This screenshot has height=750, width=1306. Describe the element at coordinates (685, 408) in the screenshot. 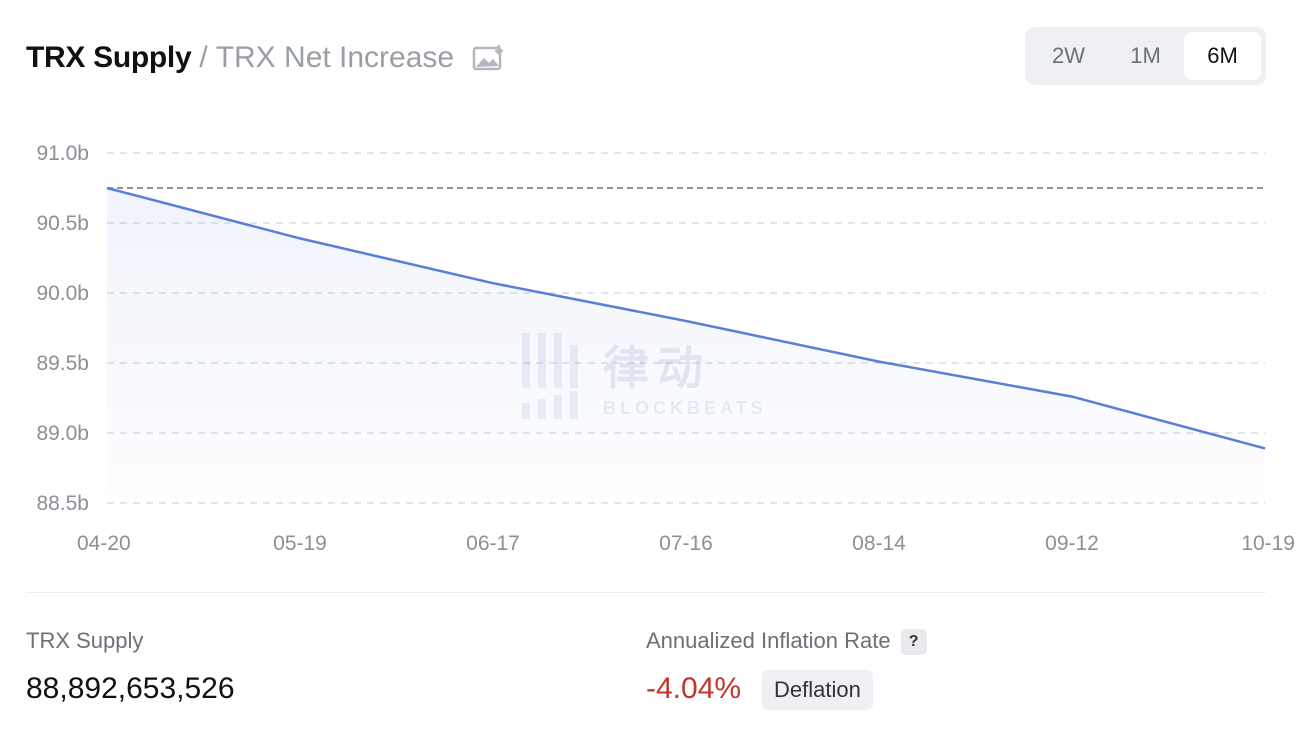

I see `watermark-subtext: BLOCKBEATS` at that location.